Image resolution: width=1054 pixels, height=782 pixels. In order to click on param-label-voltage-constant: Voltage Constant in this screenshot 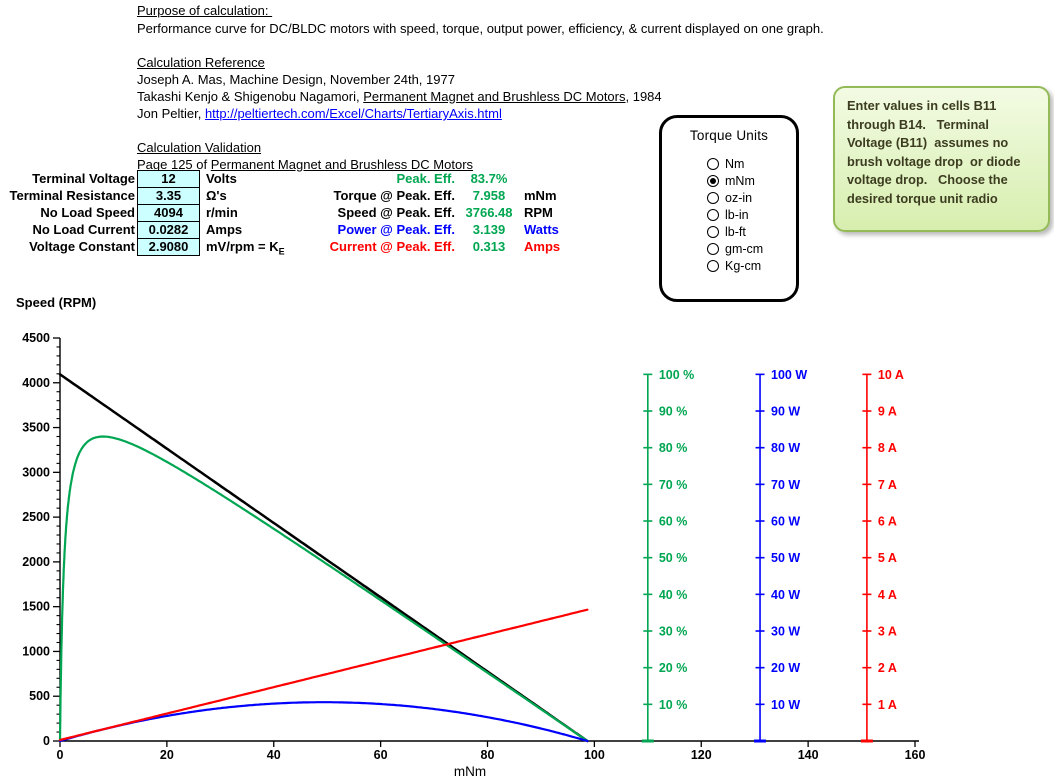, I will do `click(82, 246)`.